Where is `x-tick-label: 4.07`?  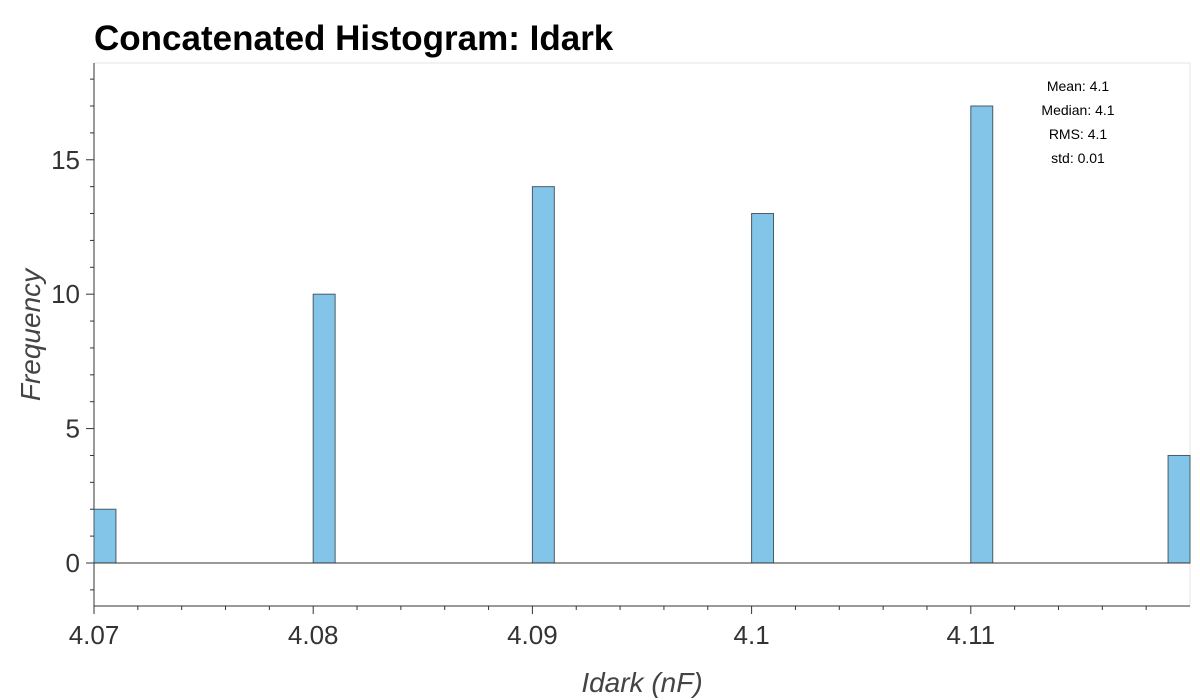
x-tick-label: 4.07 is located at coordinates (94, 635).